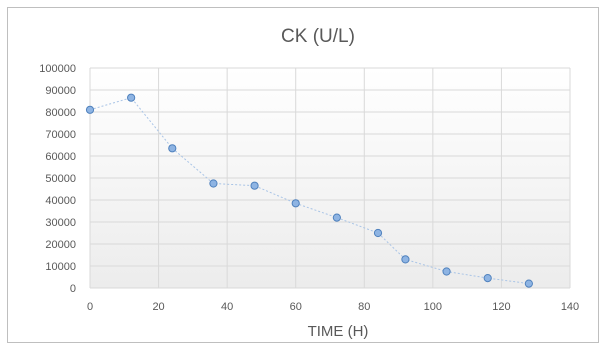 The width and height of the screenshot is (608, 351). I want to click on x-tick-label: 80, so click(364, 307).